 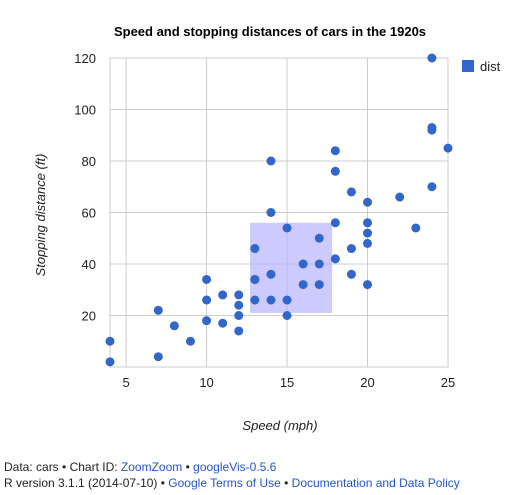 I want to click on legend: dist, so click(x=481, y=66).